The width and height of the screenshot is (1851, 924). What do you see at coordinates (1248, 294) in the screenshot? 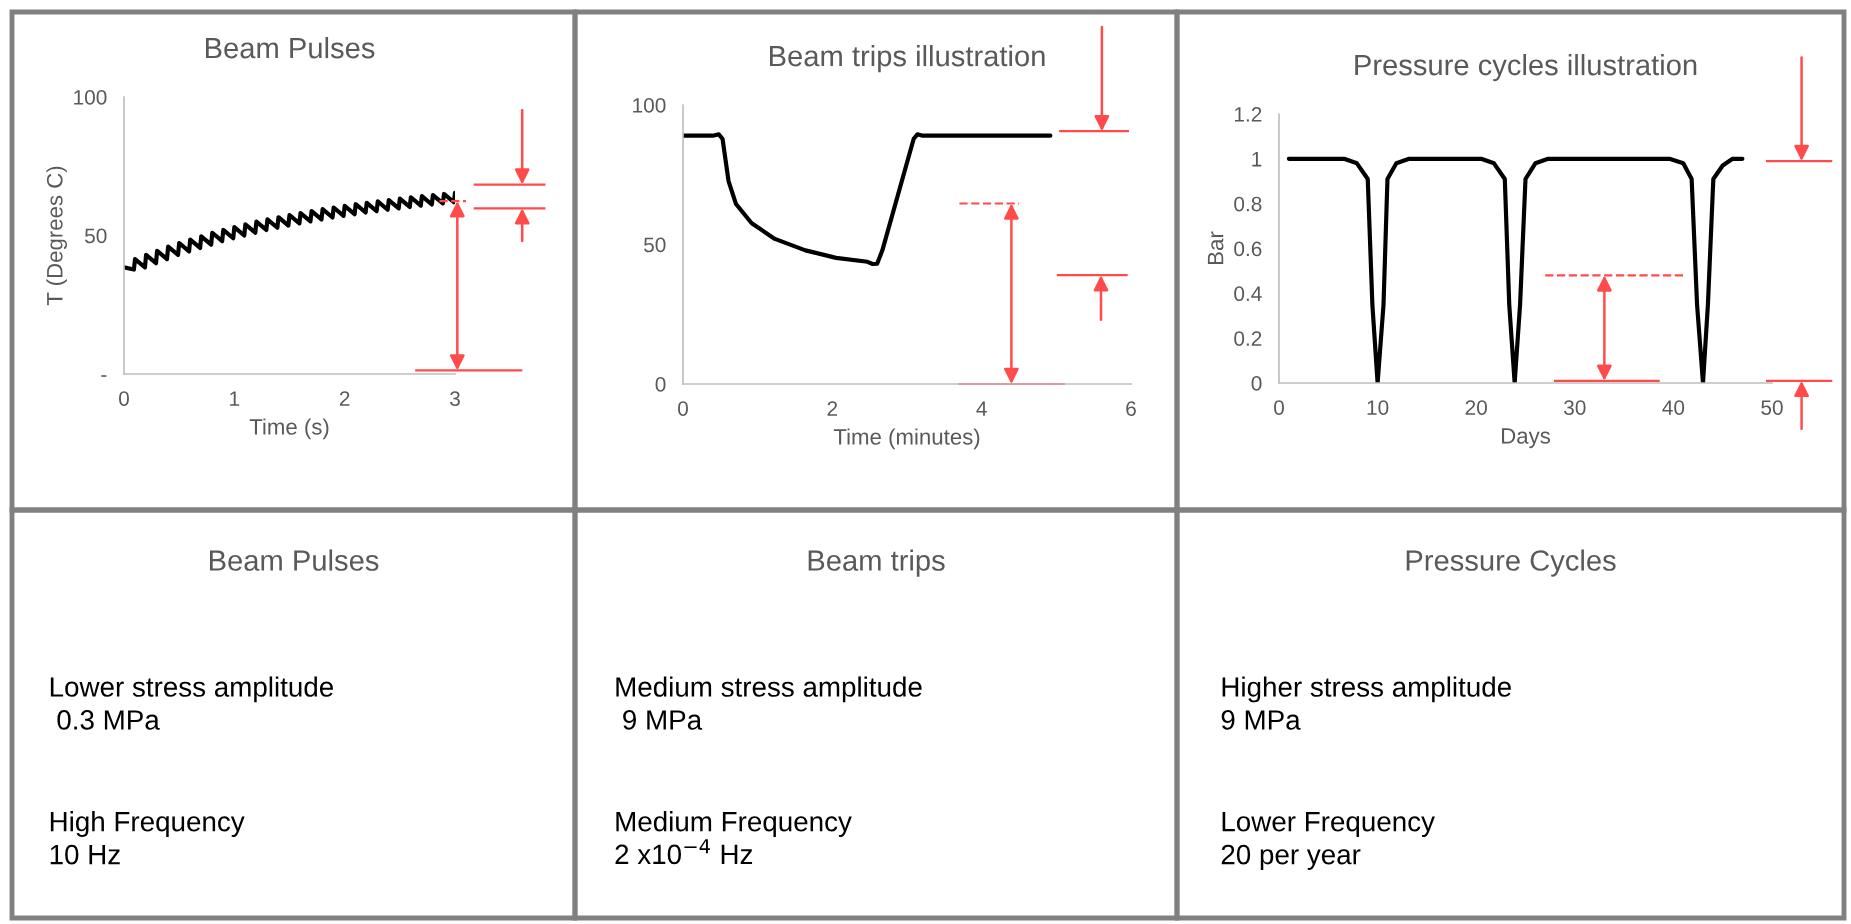
I see `y-tick-label: 0.4` at bounding box center [1248, 294].